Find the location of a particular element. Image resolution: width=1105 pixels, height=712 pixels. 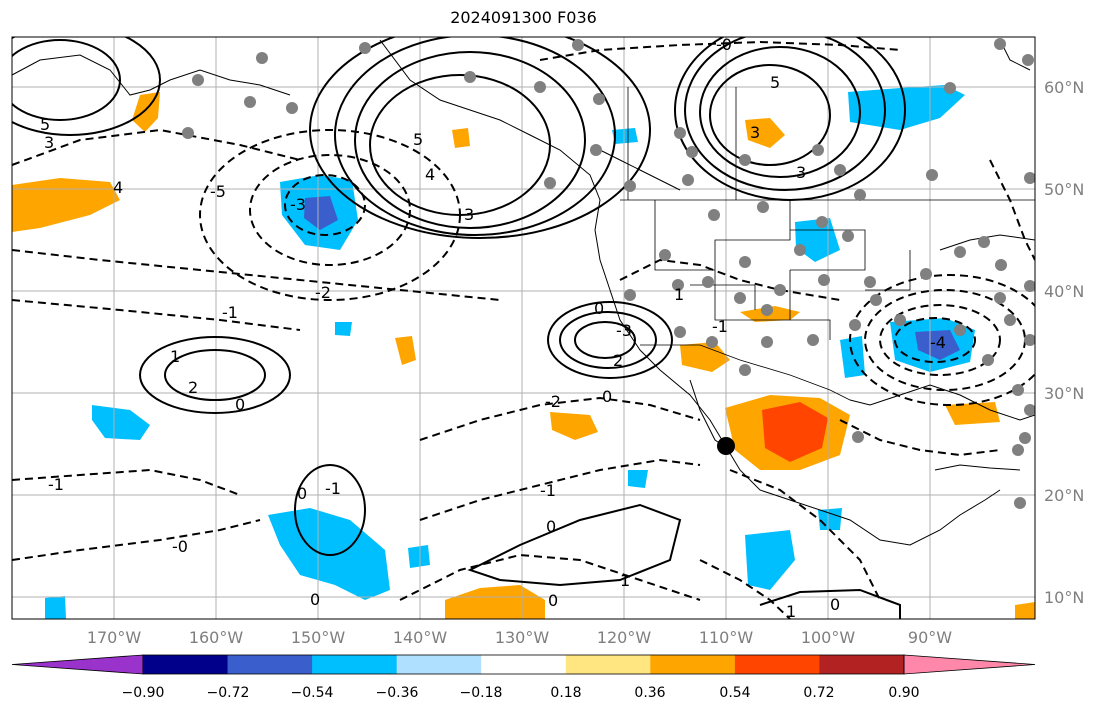

colorbar-tick-label: 0.54 is located at coordinates (734, 693).